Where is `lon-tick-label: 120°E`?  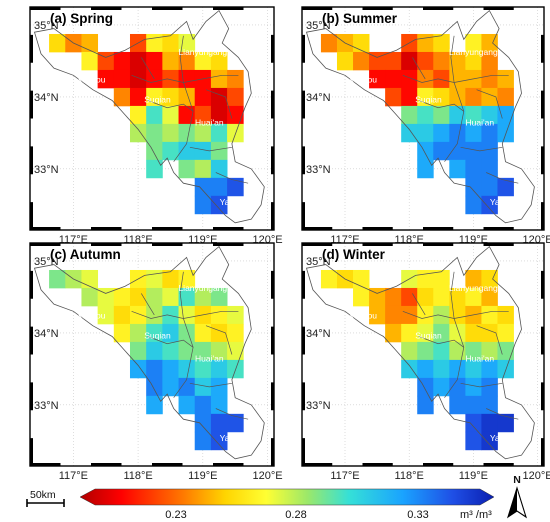
lon-tick-label: 120°E is located at coordinates (536, 476).